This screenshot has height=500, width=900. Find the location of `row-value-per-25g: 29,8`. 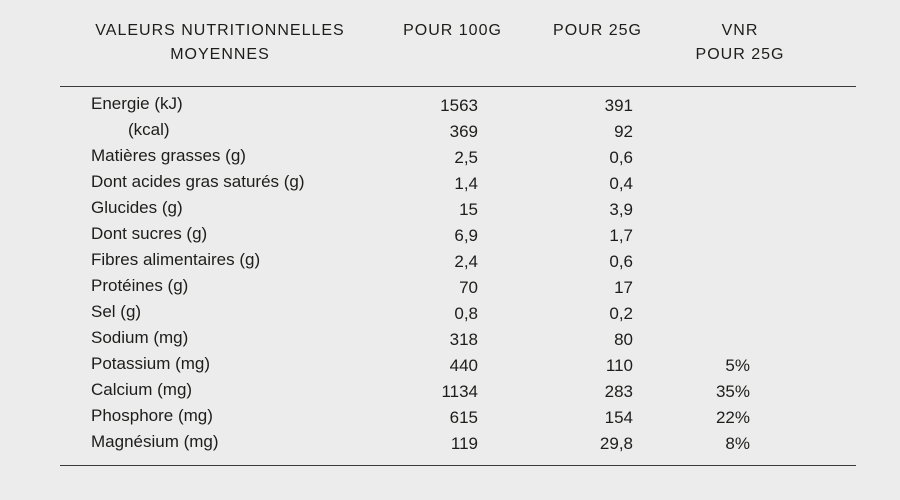

row-value-per-25g: 29,8 is located at coordinates (616, 443).